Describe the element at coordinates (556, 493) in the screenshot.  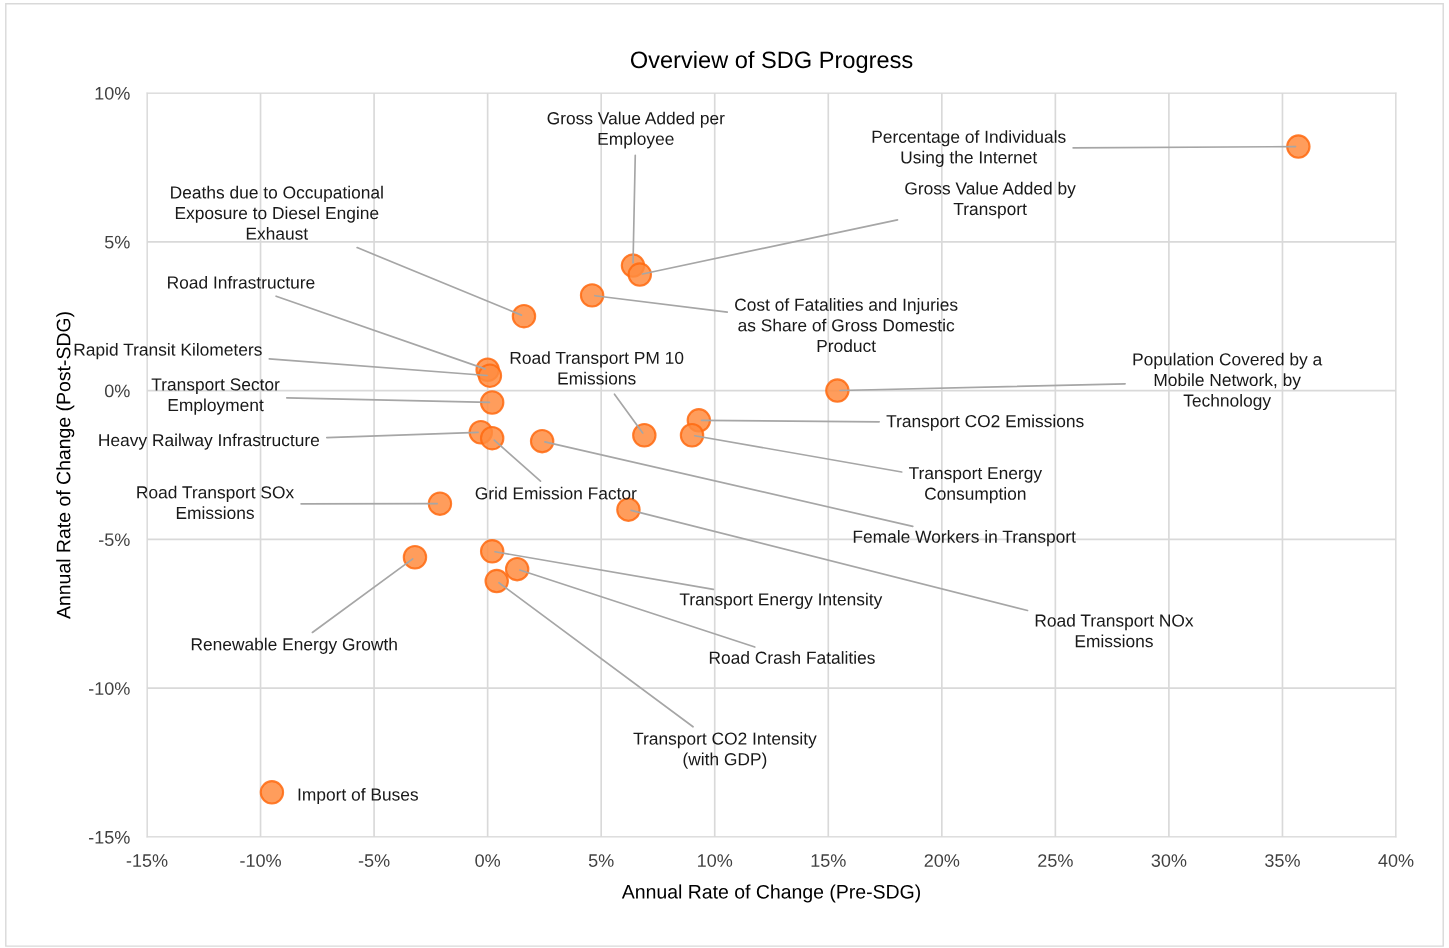
I see `annotation: Grid Emission Factor` at that location.